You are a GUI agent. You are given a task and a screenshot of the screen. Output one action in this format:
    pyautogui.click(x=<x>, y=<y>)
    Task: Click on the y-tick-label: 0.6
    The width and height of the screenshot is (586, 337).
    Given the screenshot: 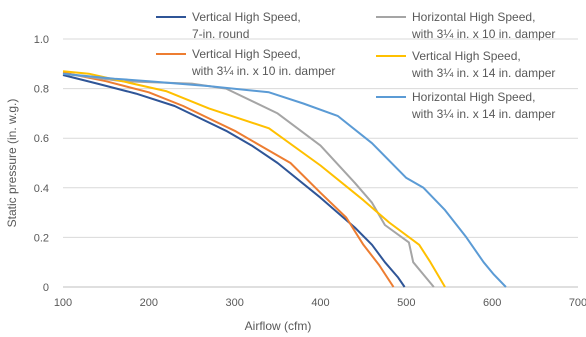 What is the action you would take?
    pyautogui.click(x=41, y=139)
    